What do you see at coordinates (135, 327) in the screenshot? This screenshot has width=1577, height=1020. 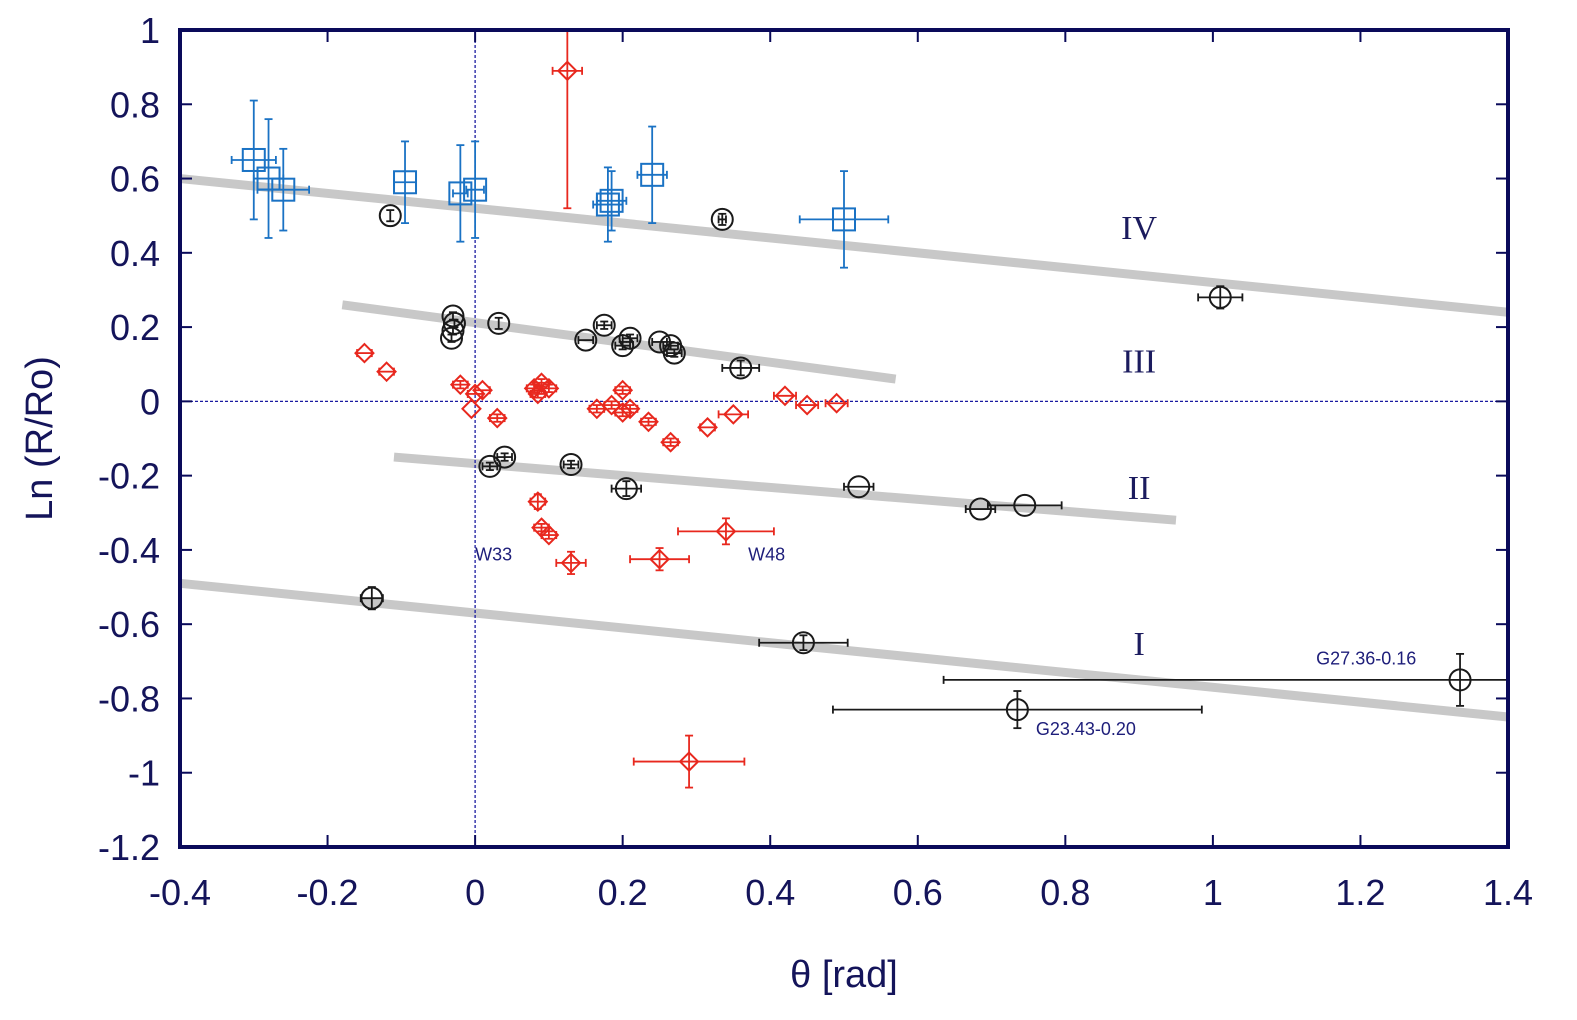 I see `y-tick-label: 0.2` at bounding box center [135, 327].